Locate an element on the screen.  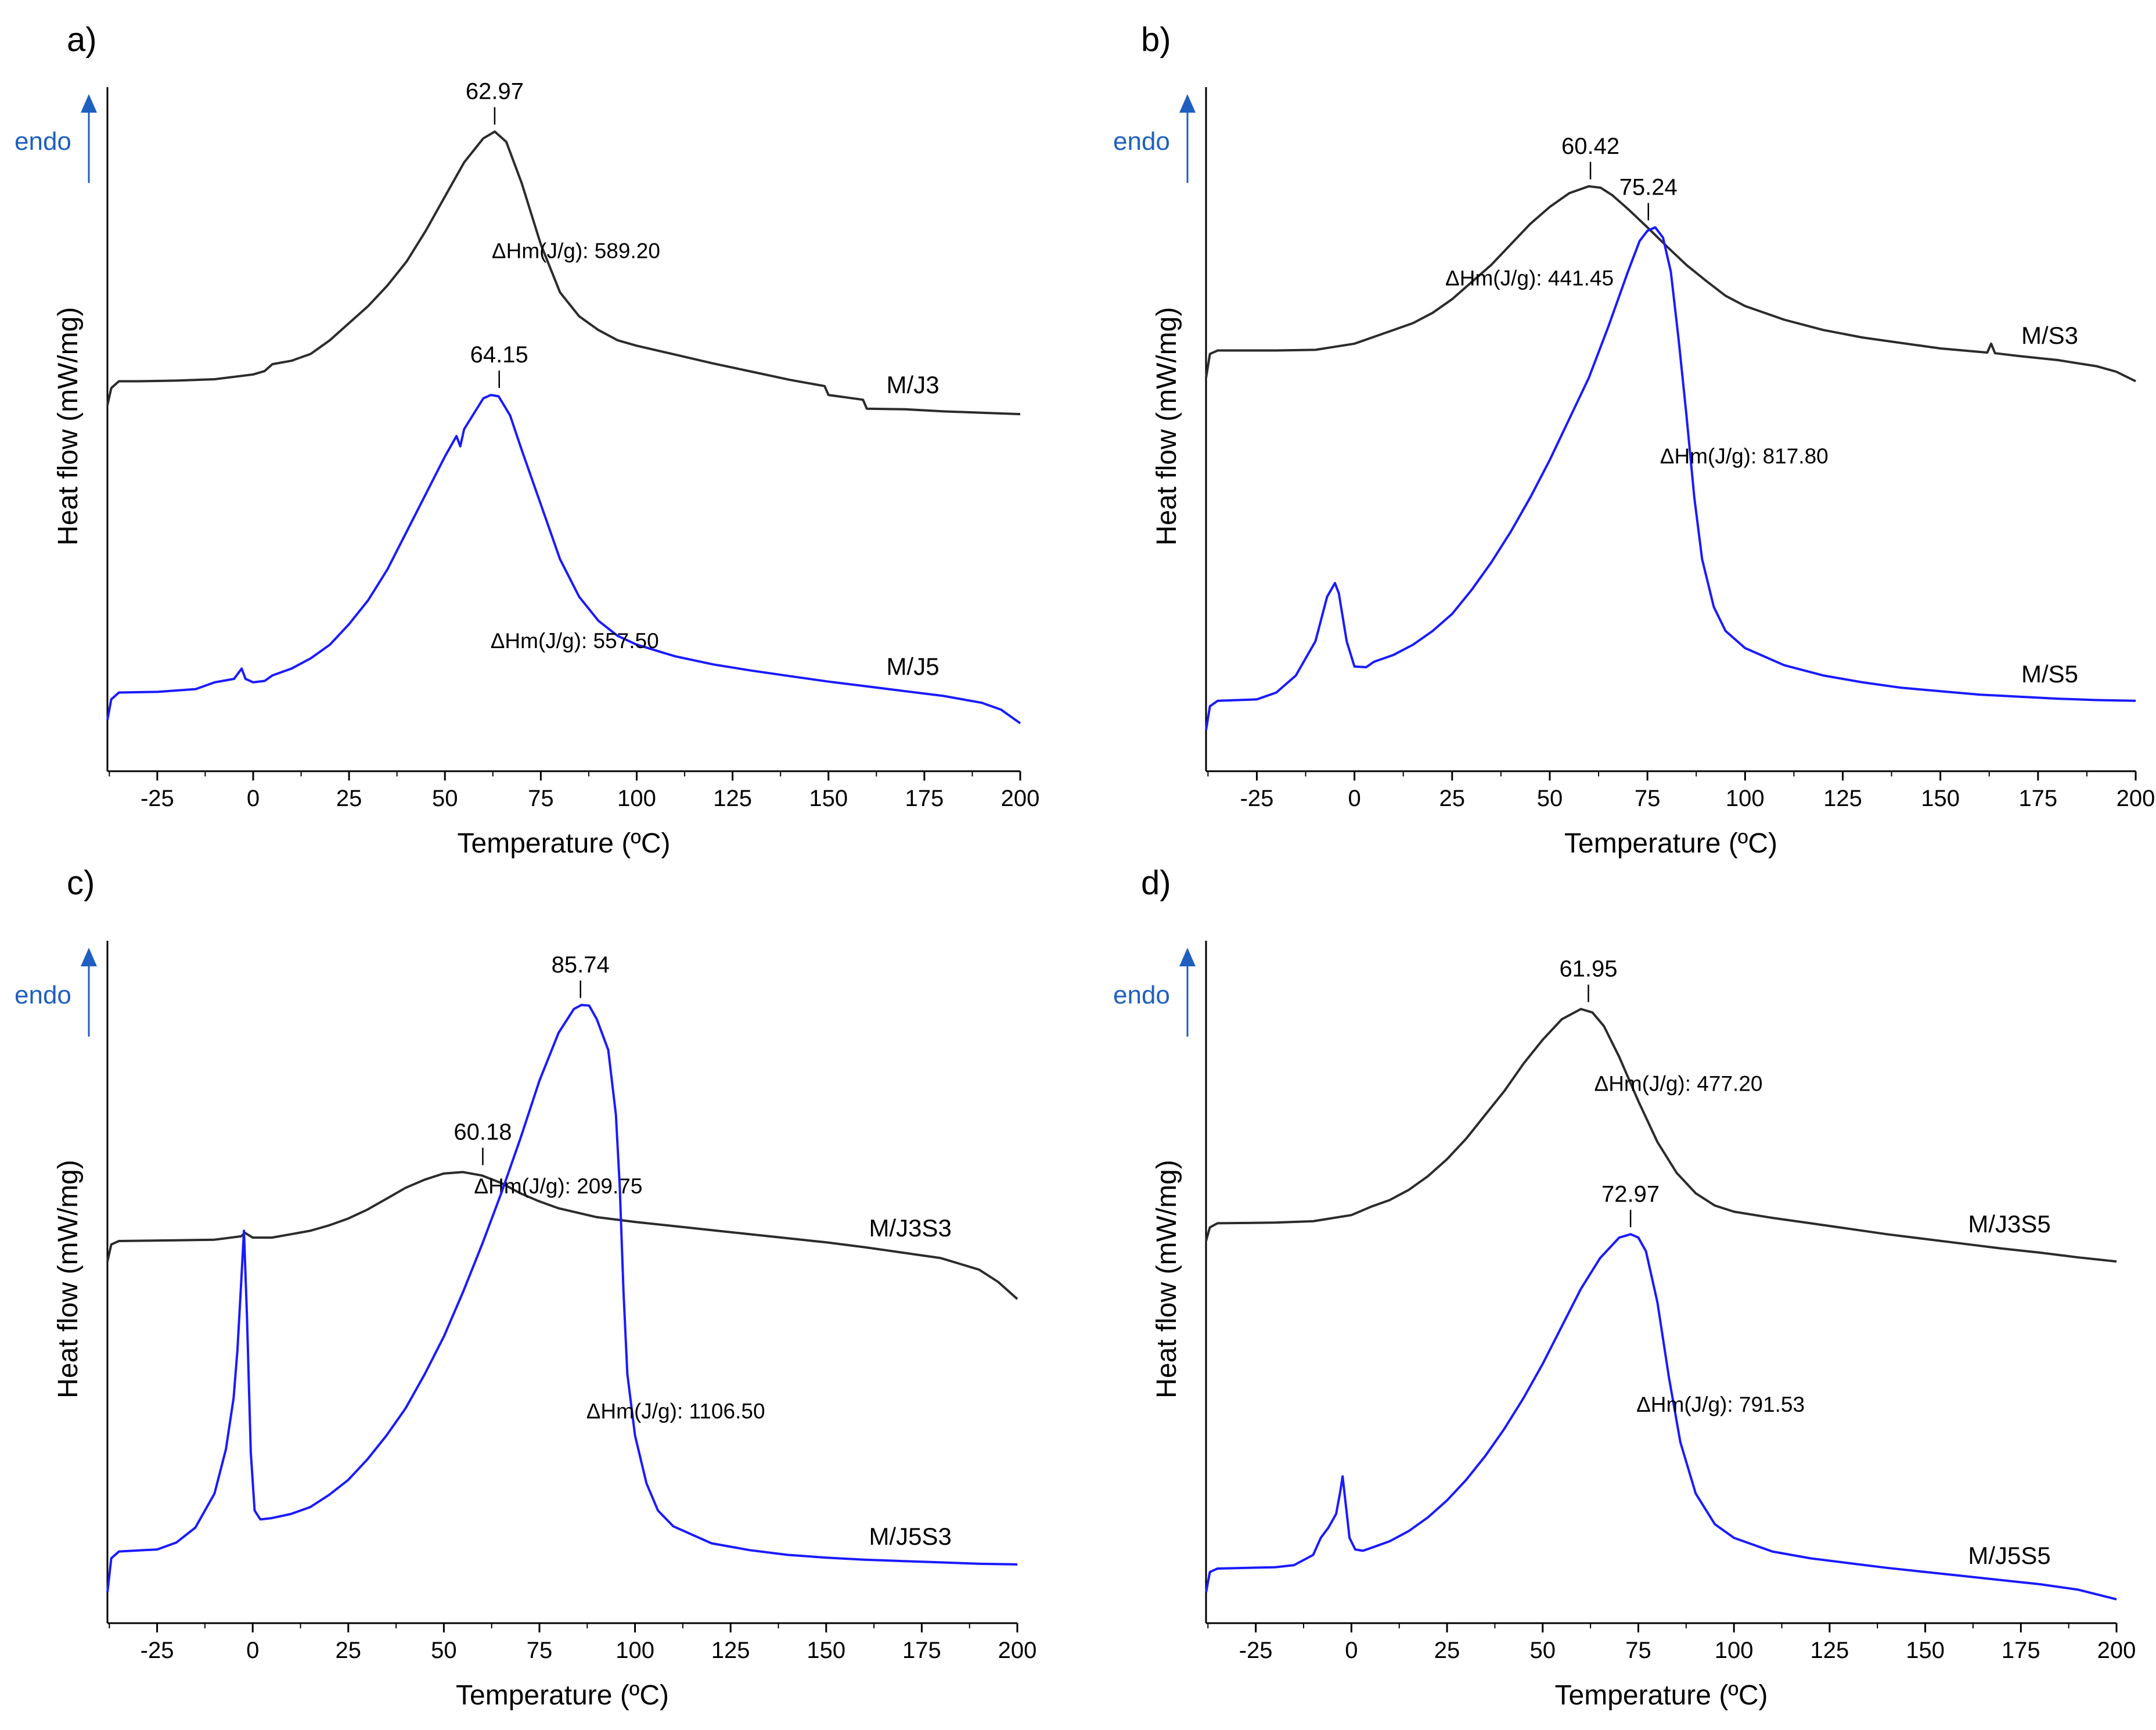
series-name-label: M/J5S3 is located at coordinates (910, 1536).